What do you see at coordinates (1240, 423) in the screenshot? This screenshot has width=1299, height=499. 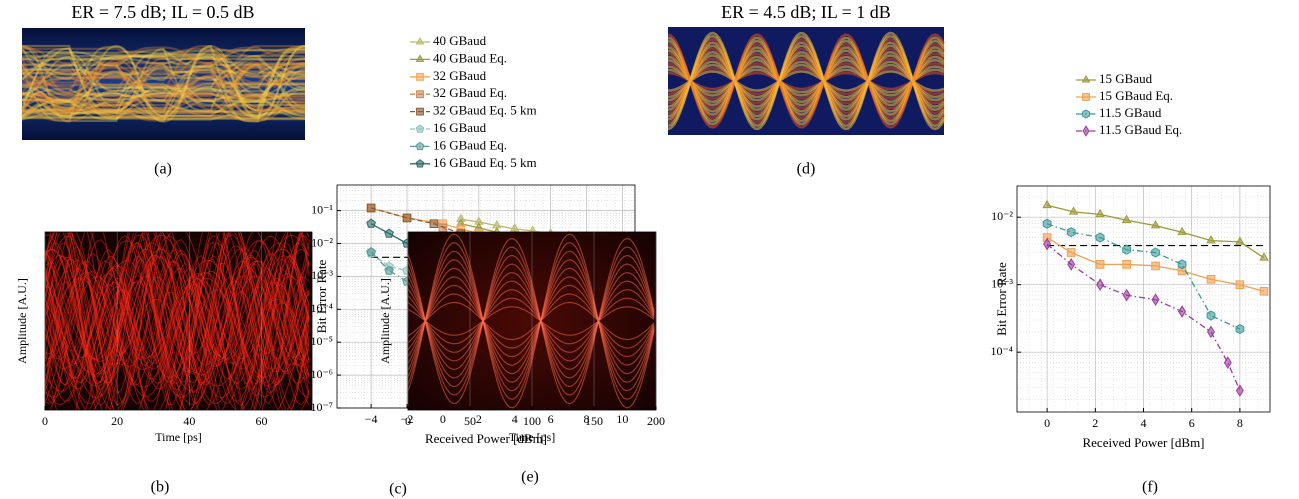 I see `x-tick-label: 8` at bounding box center [1240, 423].